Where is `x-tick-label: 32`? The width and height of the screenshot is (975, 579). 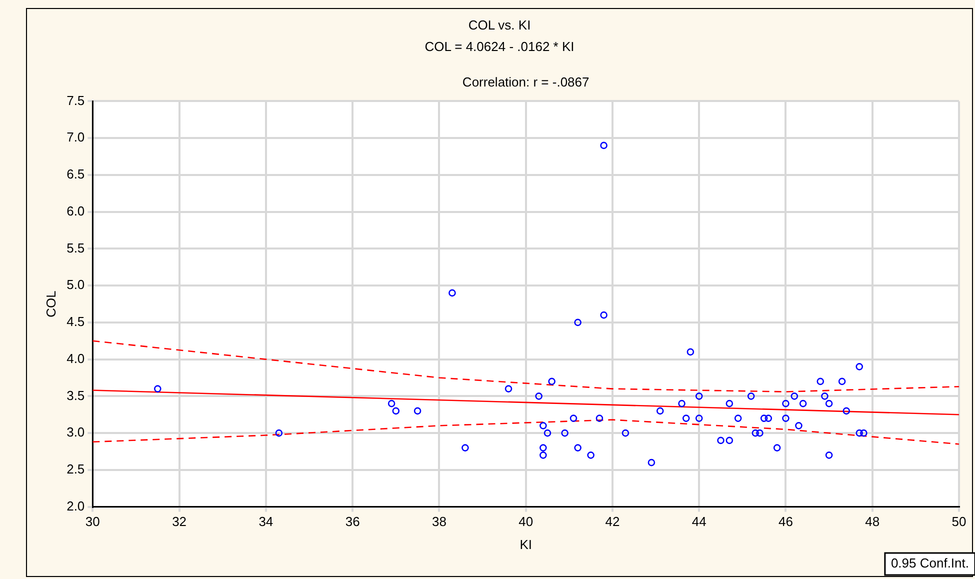
x-tick-label: 32 is located at coordinates (179, 522).